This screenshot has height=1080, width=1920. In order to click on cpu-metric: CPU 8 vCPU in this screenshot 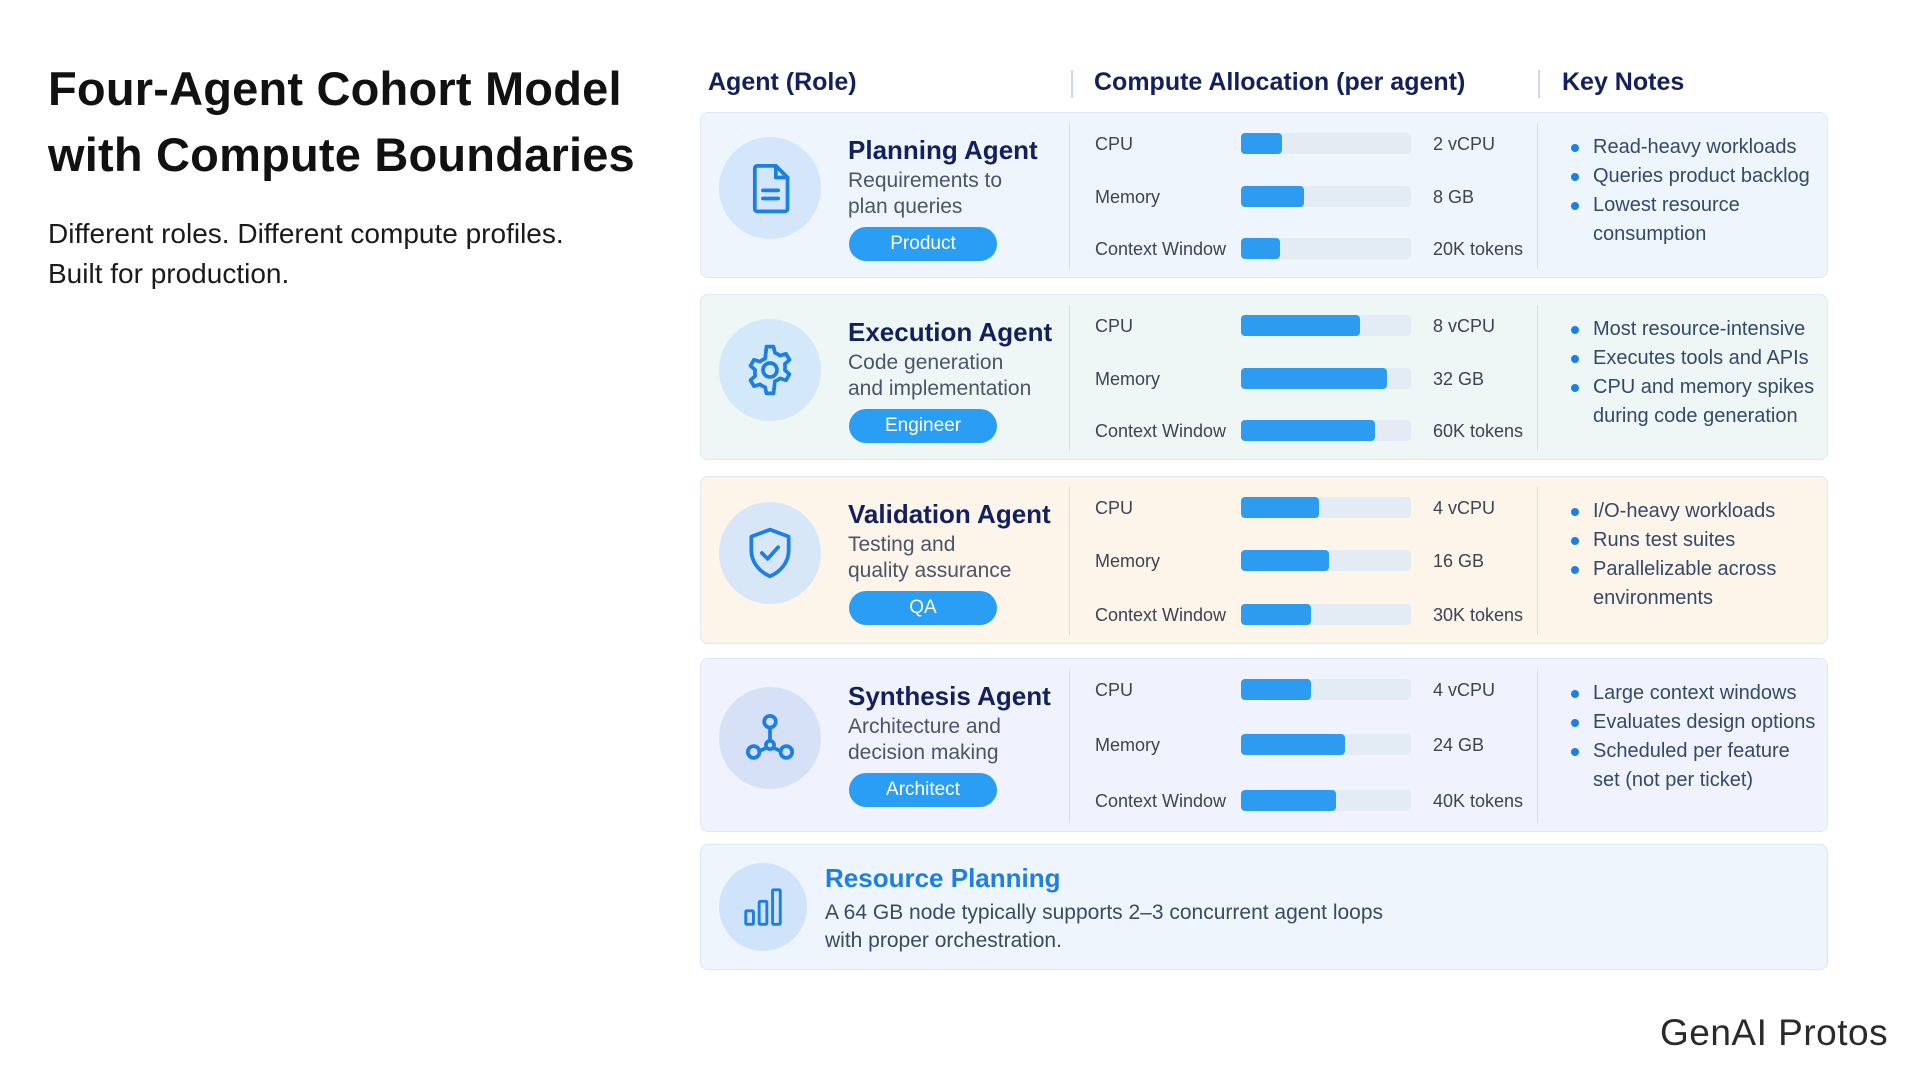, I will do `click(1305, 326)`.